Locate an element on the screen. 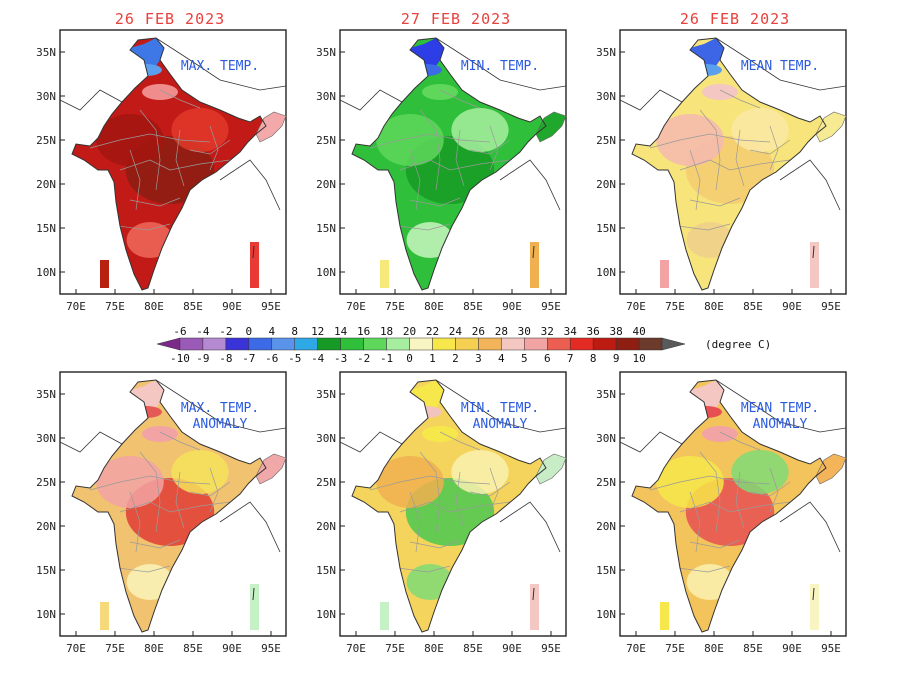  colorbar-bottom-label: -9 is located at coordinates (202, 358).